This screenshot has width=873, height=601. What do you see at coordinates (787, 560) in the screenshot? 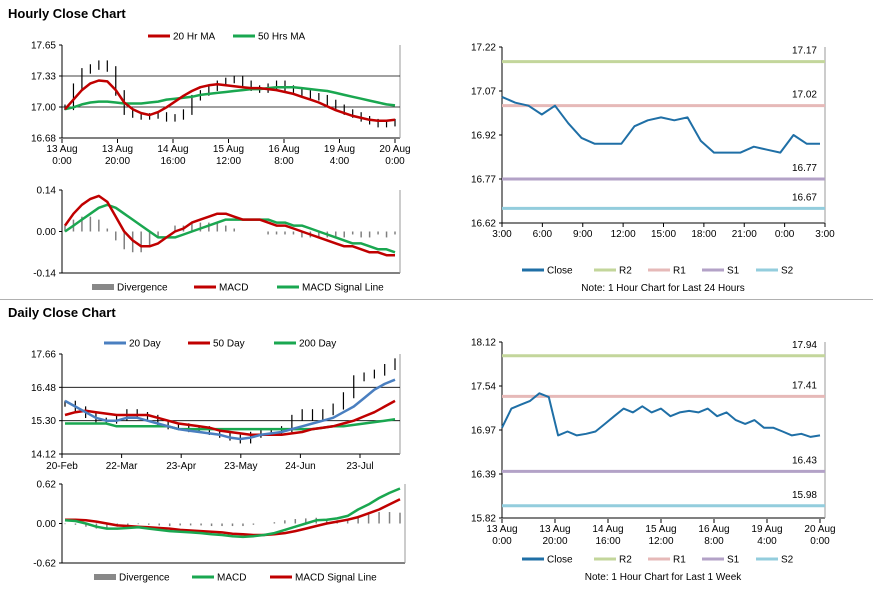
I see `daily-pivot-legend-label: S2` at bounding box center [787, 560].